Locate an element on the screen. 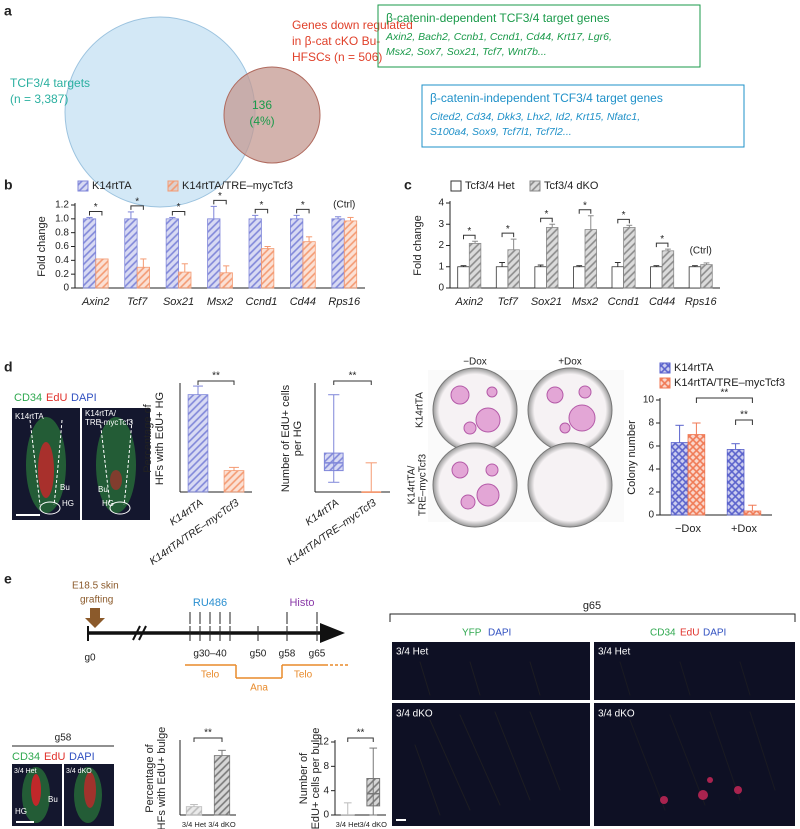 This screenshot has width=800, height=829. row-label: 3/4 dKO is located at coordinates (414, 714).